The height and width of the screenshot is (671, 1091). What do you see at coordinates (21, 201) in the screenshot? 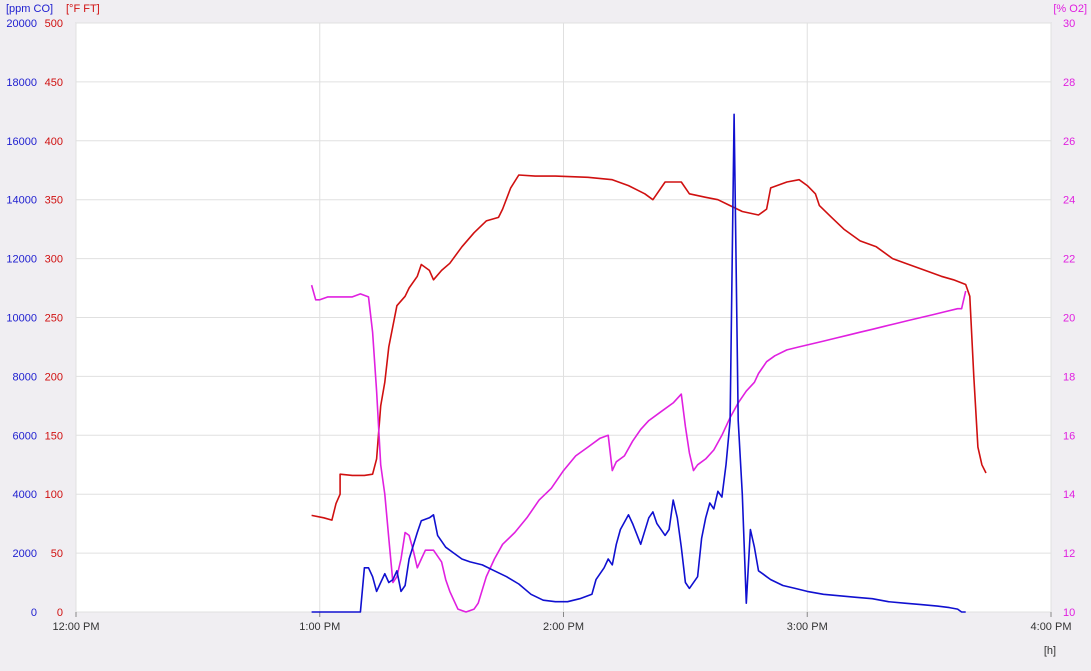
I see `co-tick-label: 14000` at bounding box center [21, 201].